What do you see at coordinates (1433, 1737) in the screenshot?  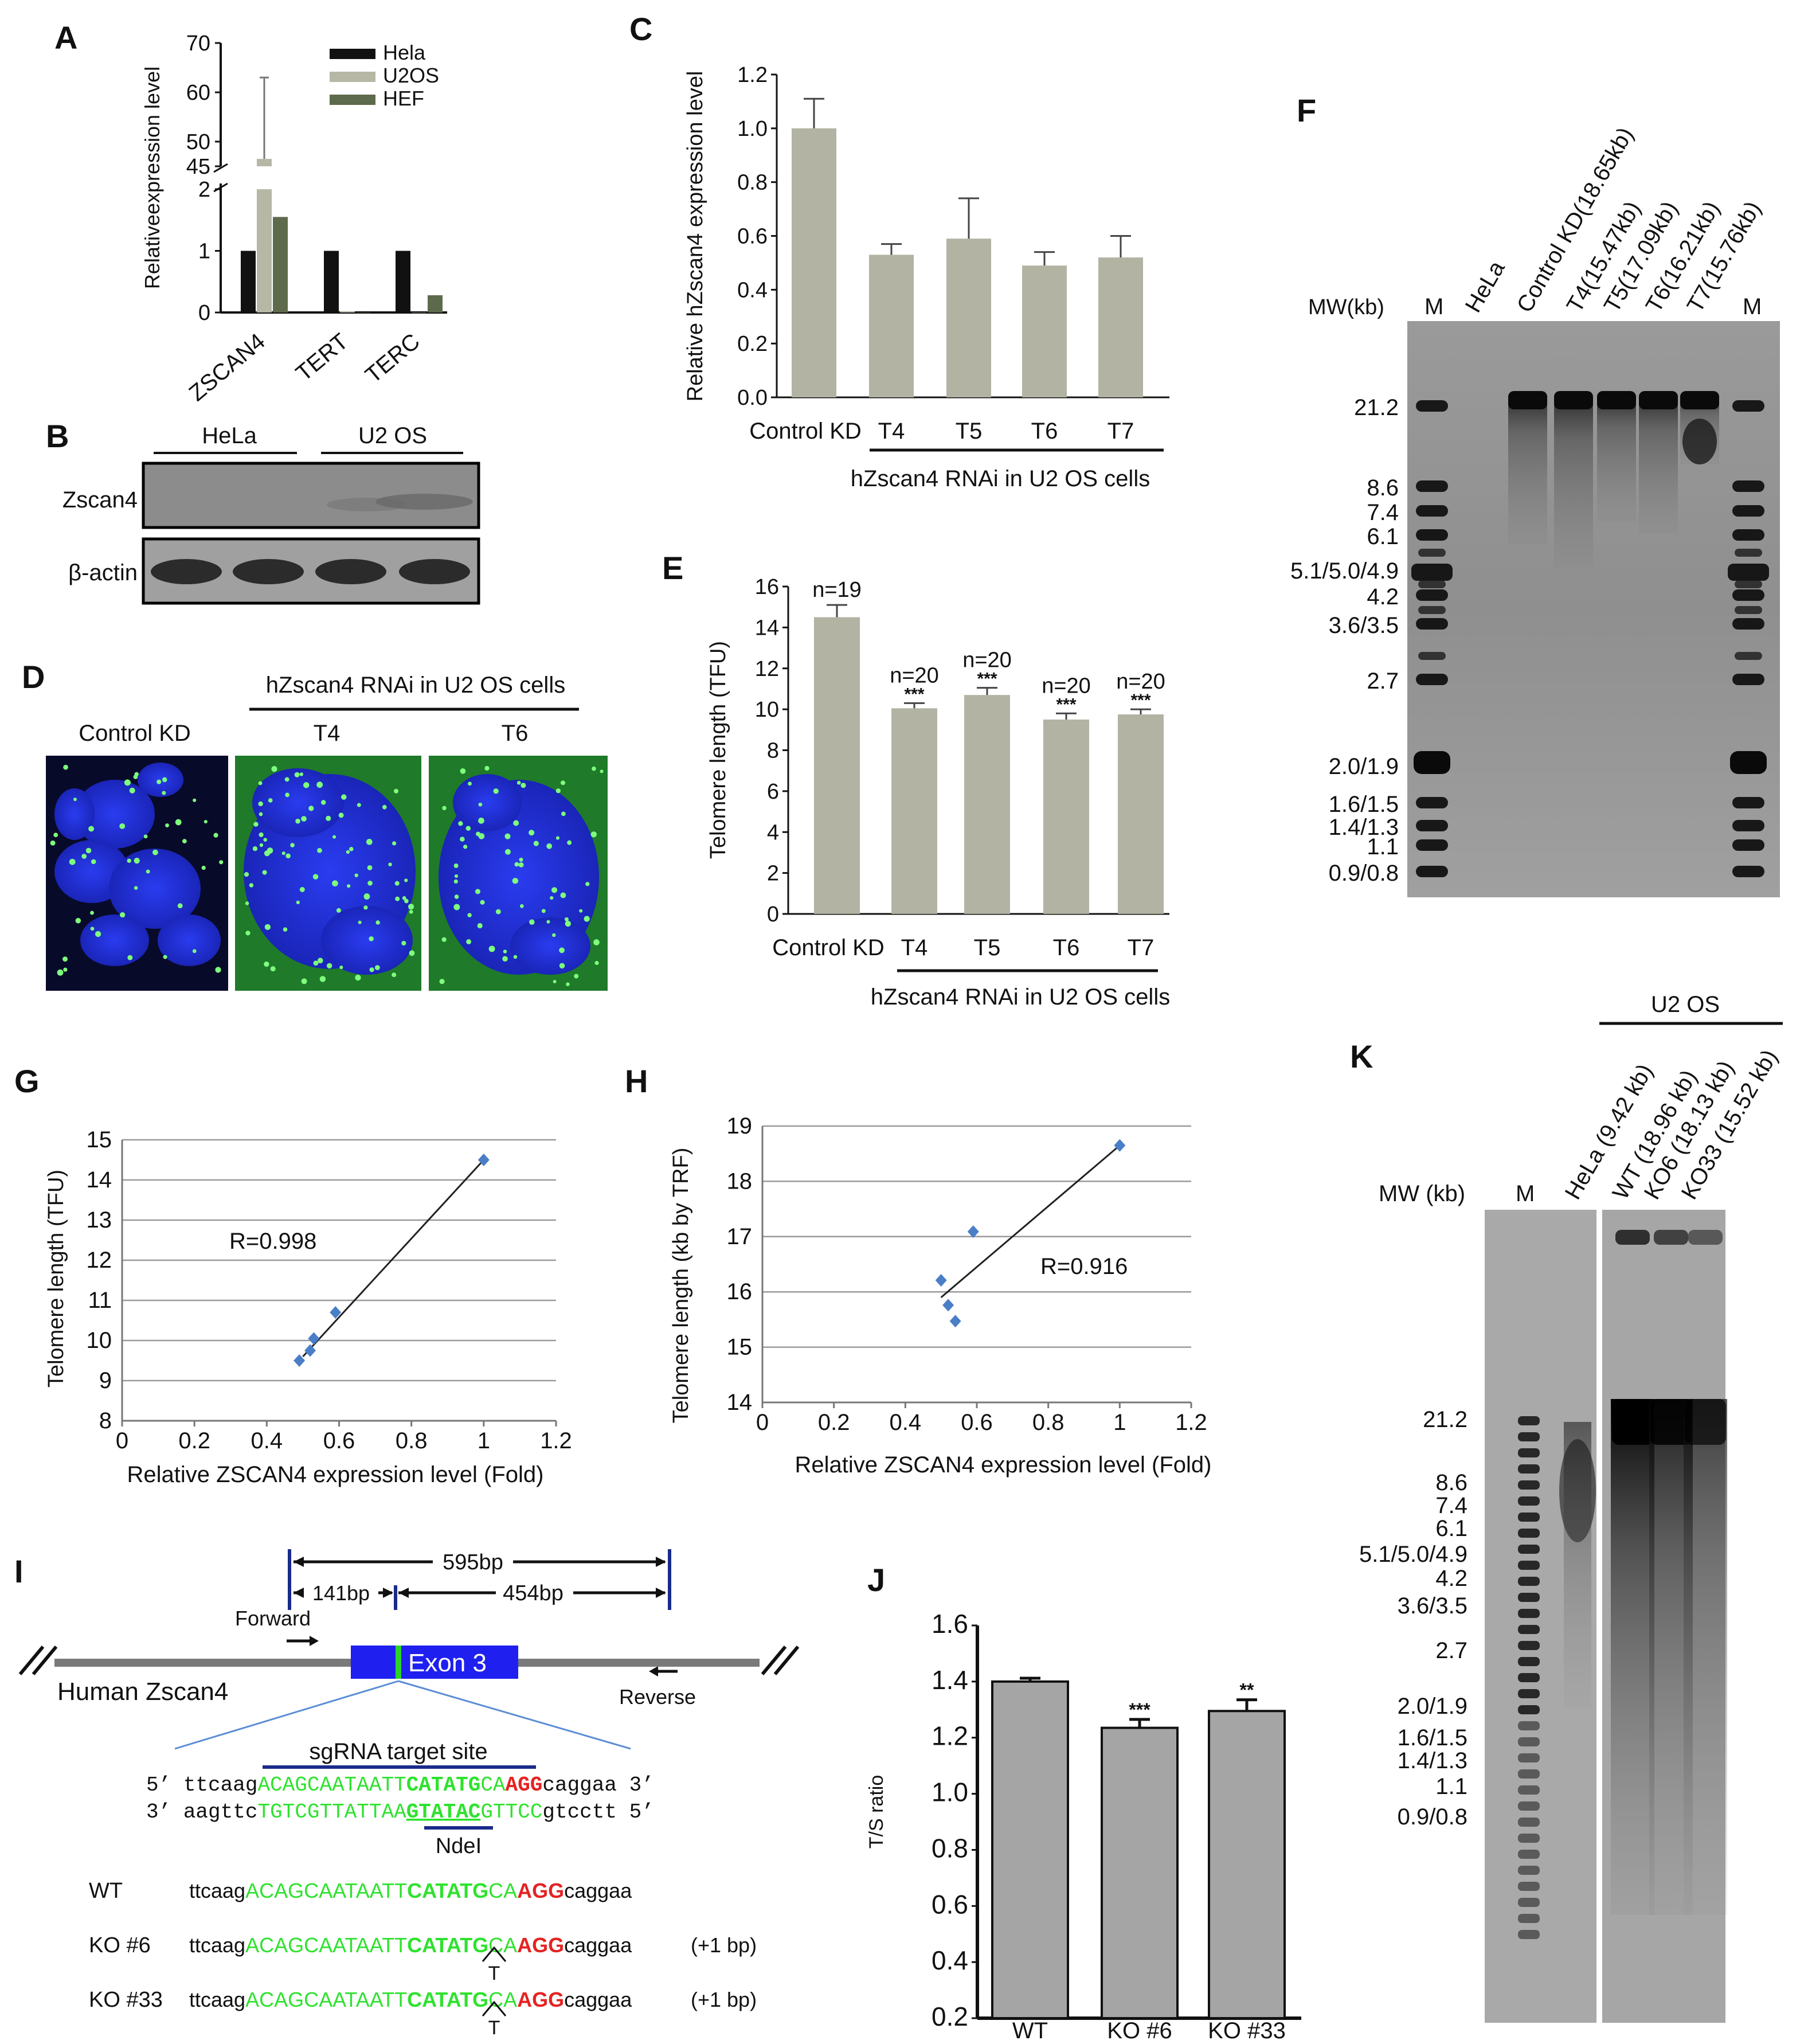 I see `panel-k-marker-label: 1.6/1.5` at bounding box center [1433, 1737].